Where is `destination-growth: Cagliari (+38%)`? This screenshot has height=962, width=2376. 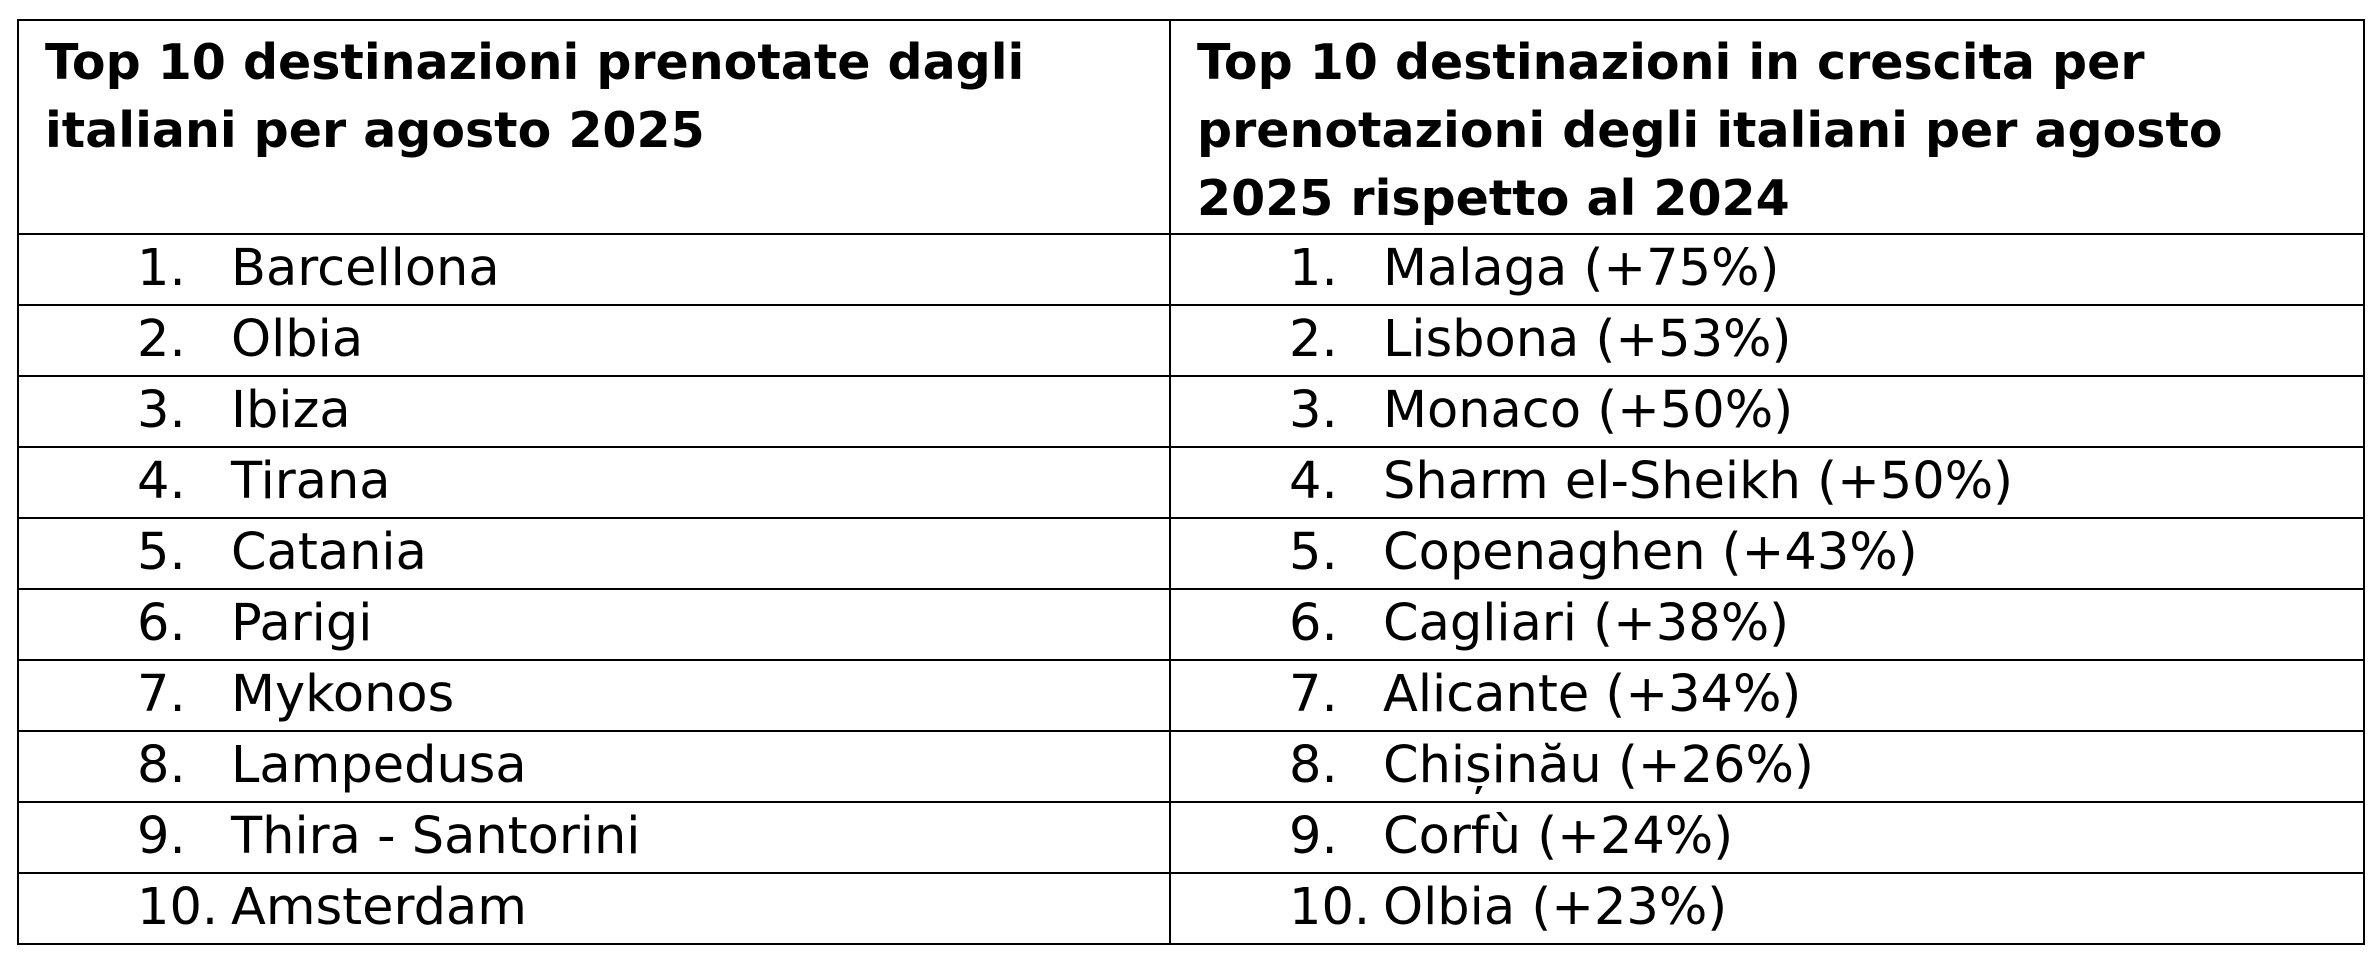
destination-growth: Cagliari (+38%) is located at coordinates (1586, 623).